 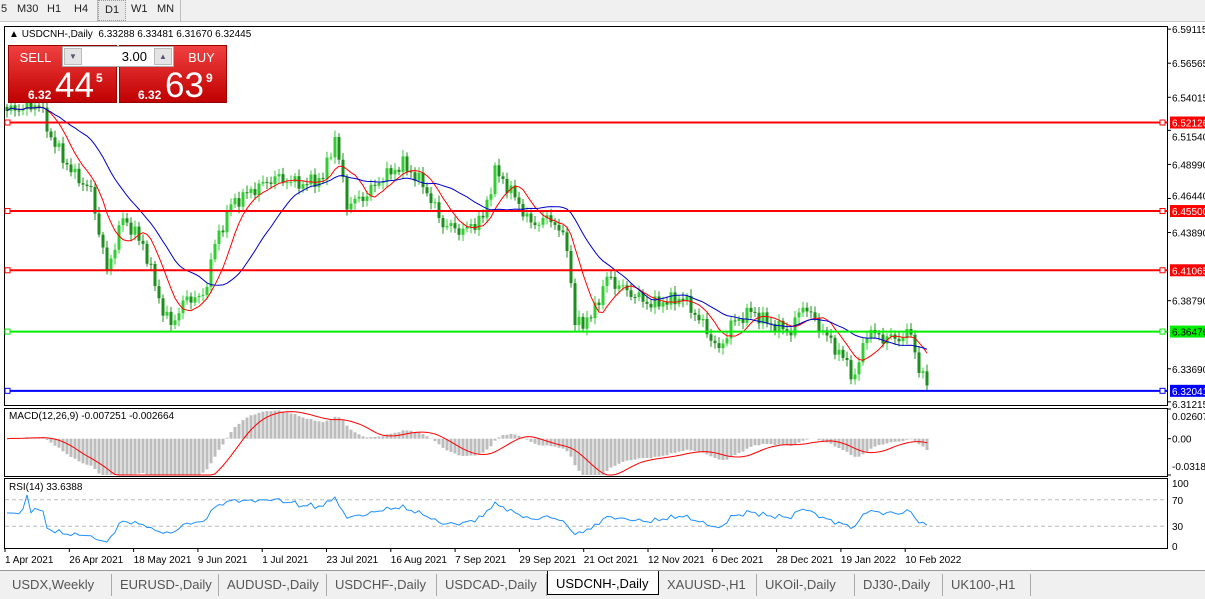 What do you see at coordinates (163, 56) in the screenshot?
I see `increase-lot-icon: ▲` at bounding box center [163, 56].